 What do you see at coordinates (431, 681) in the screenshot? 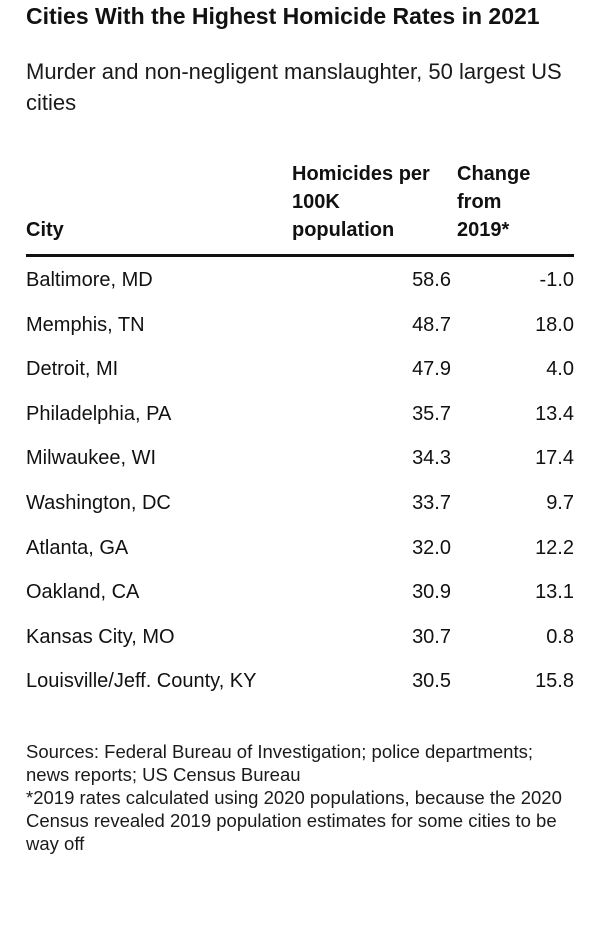
I see `cell-rate: 30.5` at bounding box center [431, 681].